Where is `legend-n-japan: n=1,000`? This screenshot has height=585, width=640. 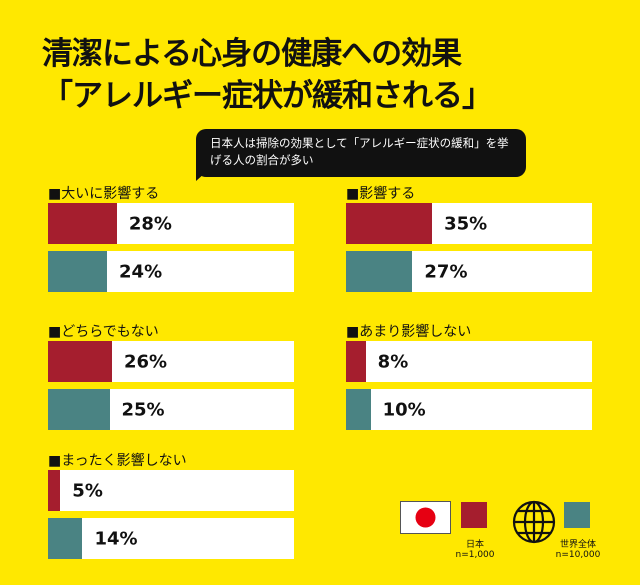 legend-n-japan: n=1,000 is located at coordinates (475, 555).